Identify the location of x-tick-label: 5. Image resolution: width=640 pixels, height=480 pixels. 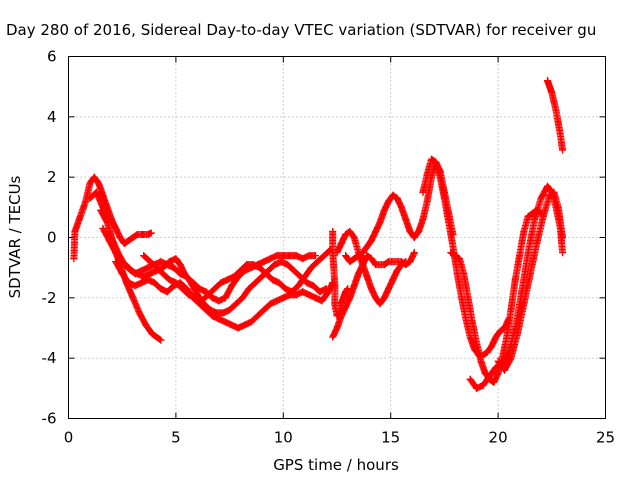
(176, 438).